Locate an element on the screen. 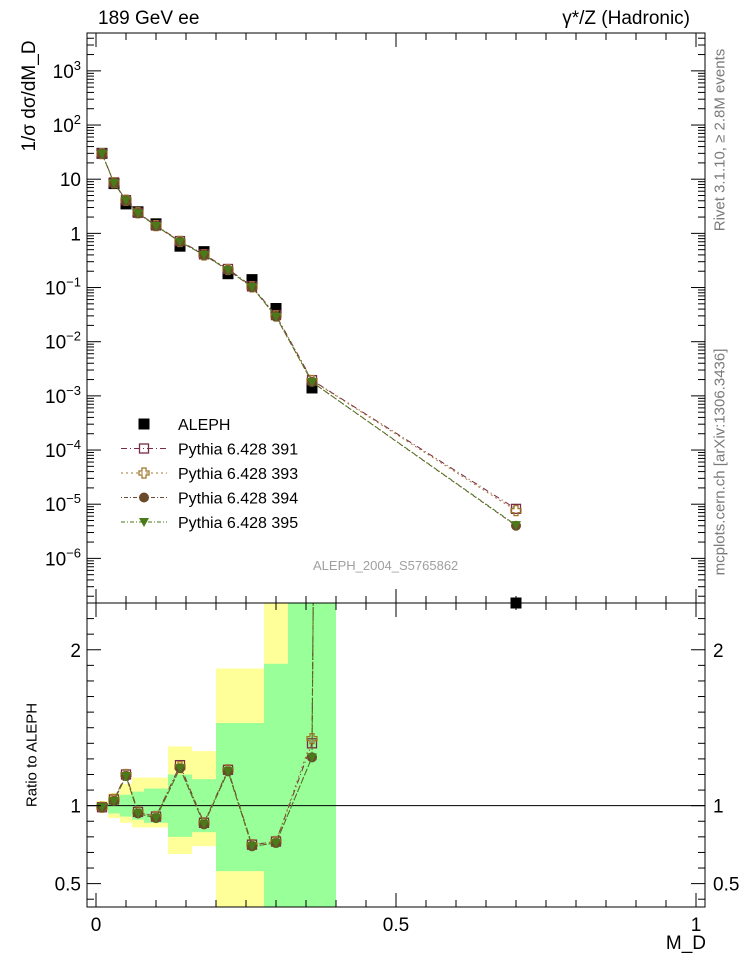  x-tick-label: 0 is located at coordinates (96, 925).